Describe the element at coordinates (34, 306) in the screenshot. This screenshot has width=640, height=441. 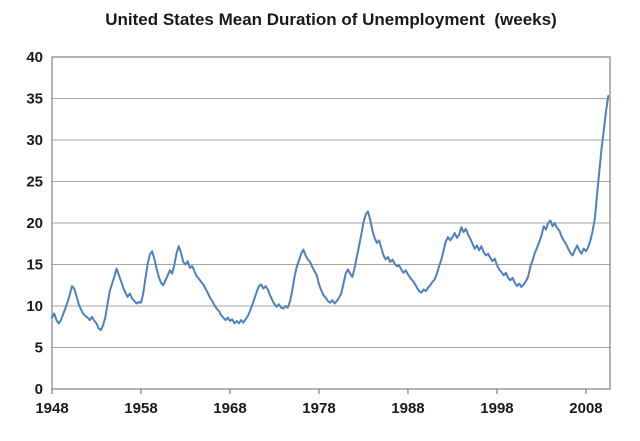
I see `y-tick-label: 10` at that location.